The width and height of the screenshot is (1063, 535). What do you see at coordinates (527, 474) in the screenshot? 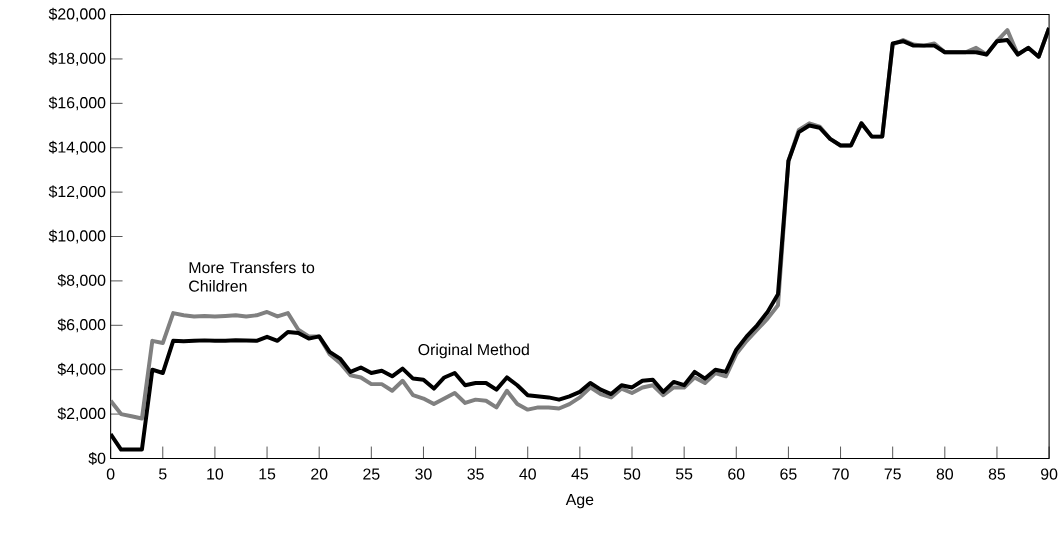
I see `x-tick-label: 40` at bounding box center [527, 474].